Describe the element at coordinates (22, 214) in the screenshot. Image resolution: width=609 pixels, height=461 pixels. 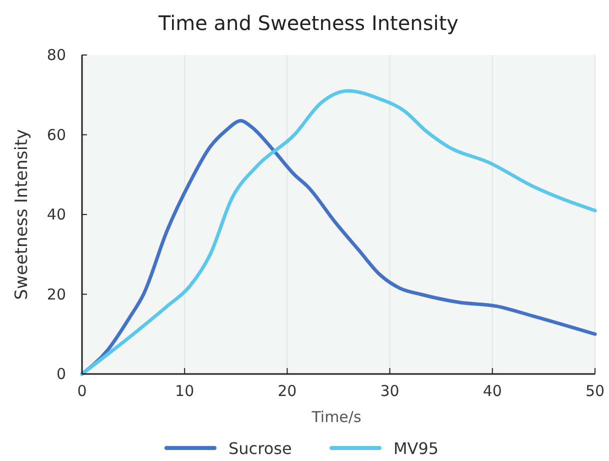
I see `y-axis-title: Sweetness Intensity` at that location.